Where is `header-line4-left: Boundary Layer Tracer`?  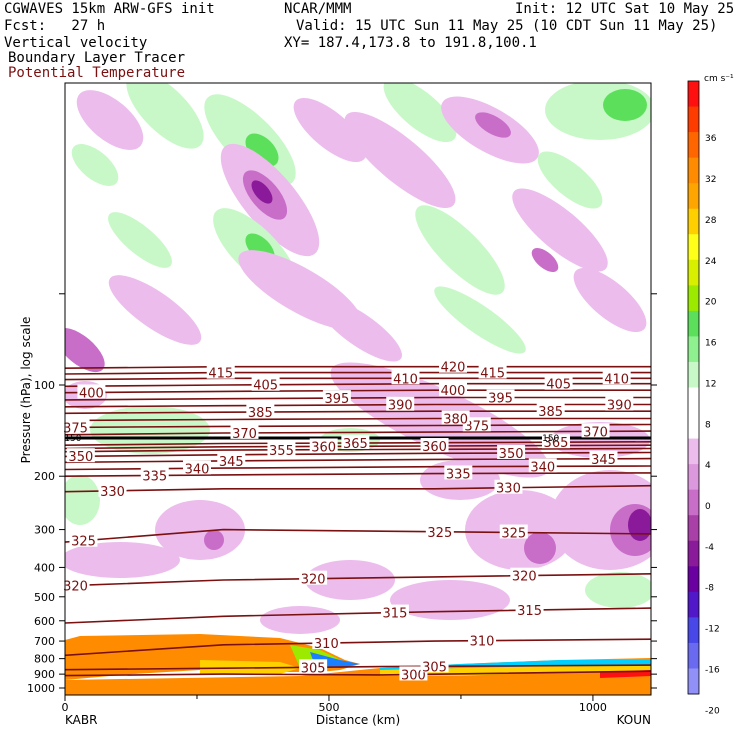
header-line4-left: Boundary Layer Tracer is located at coordinates (97, 58).